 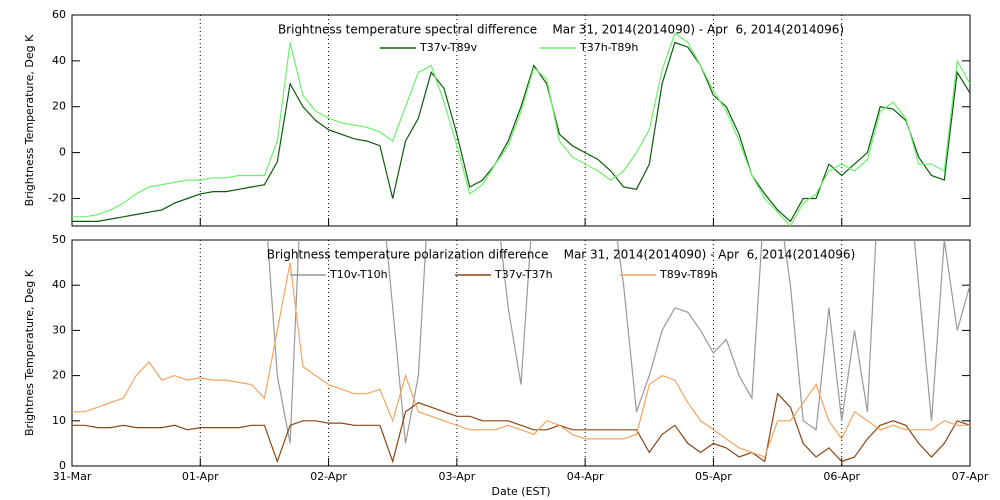 I want to click on legend-label: T10v-T10h, so click(x=358, y=274).